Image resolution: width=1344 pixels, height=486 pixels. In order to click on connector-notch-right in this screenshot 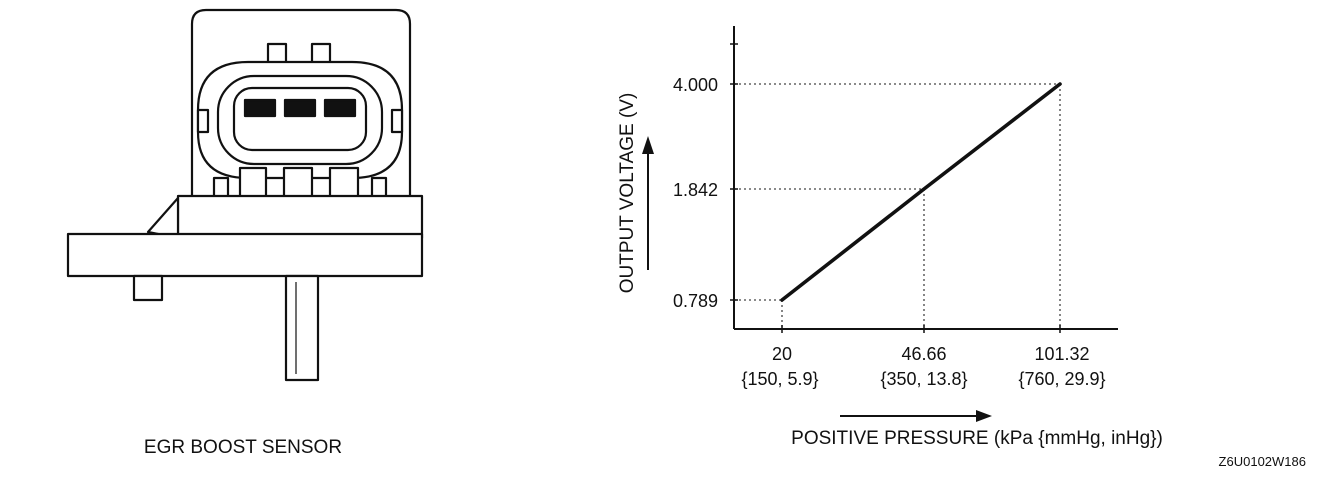, I will do `click(397, 121)`.